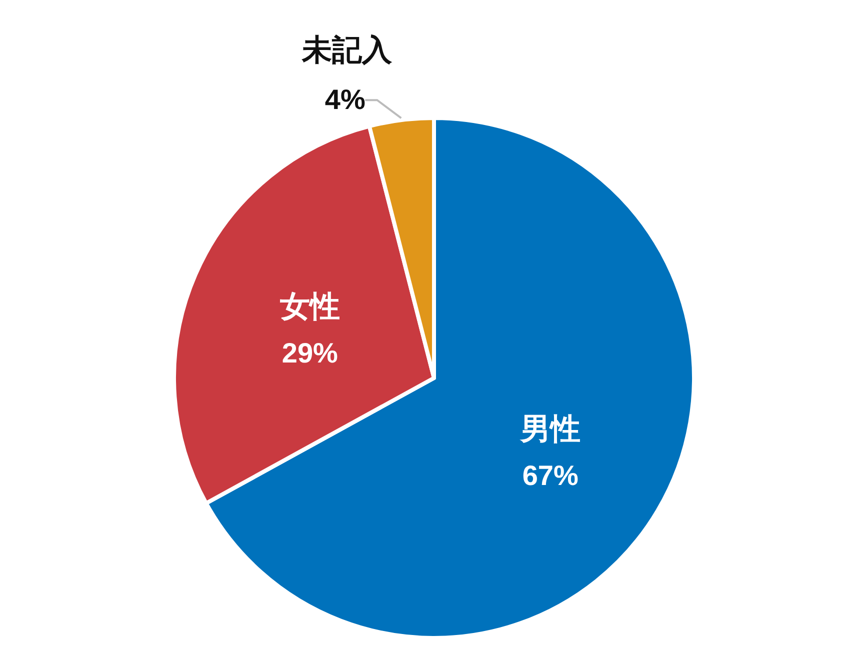  I want to click on data-label: 4%, so click(345, 100).